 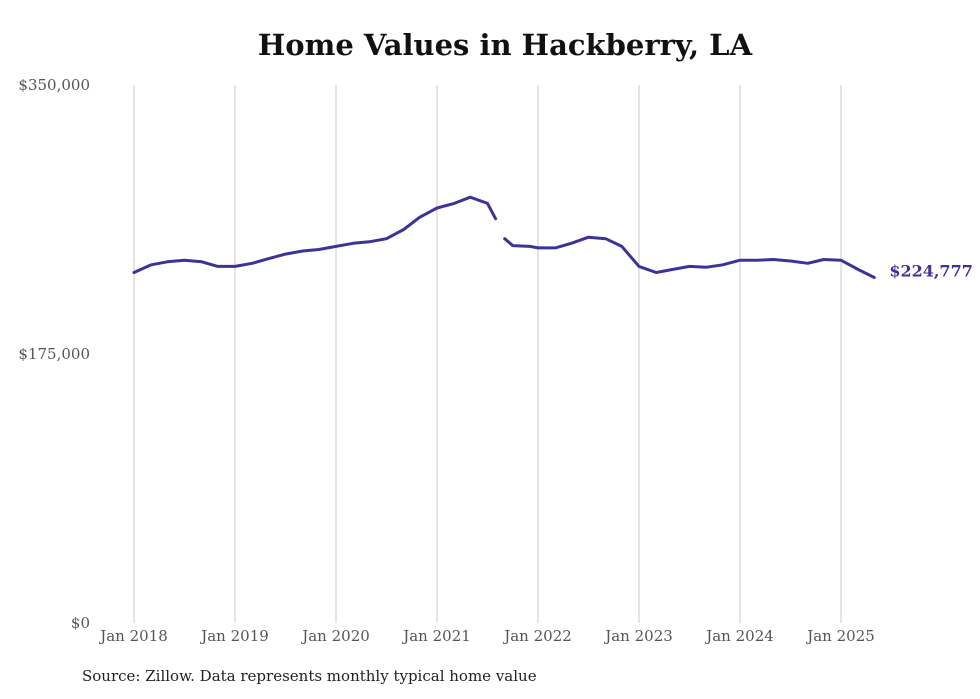 What do you see at coordinates (840, 636) in the screenshot?
I see `x-tick-label: Jan 2025` at bounding box center [840, 636].